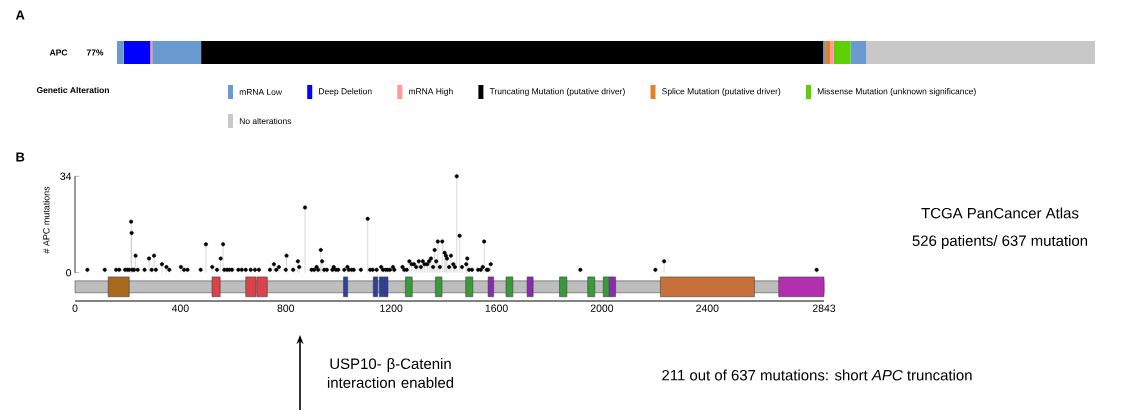 The height and width of the screenshot is (418, 1126). Describe the element at coordinates (345, 92) in the screenshot. I see `legend-label: Deep Deletion` at that location.